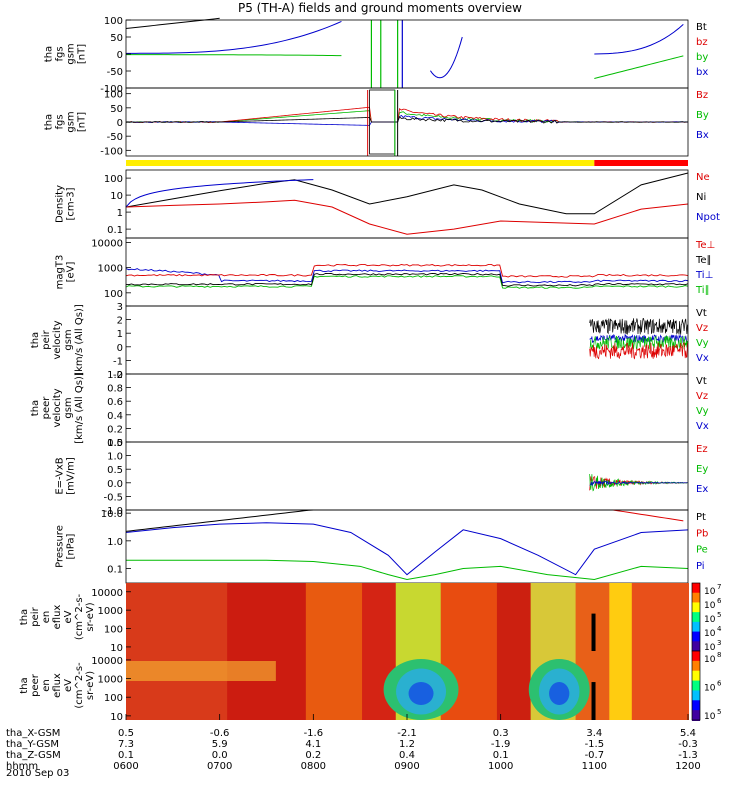 This screenshot has width=750, height=804. What do you see at coordinates (116, 109) in the screenshot?
I see `y-tick-label: 50` at bounding box center [116, 109].